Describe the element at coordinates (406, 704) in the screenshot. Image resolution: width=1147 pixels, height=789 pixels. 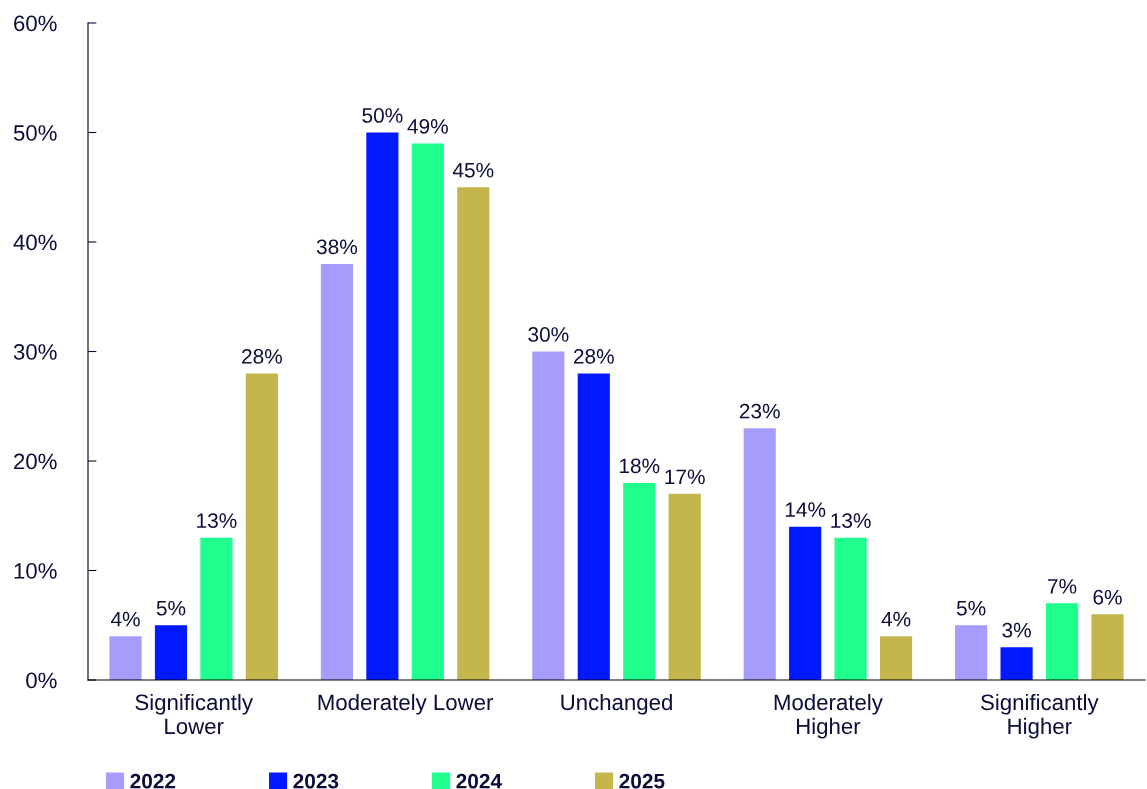
I see `x-tick-label: Moderately Lower` at that location.